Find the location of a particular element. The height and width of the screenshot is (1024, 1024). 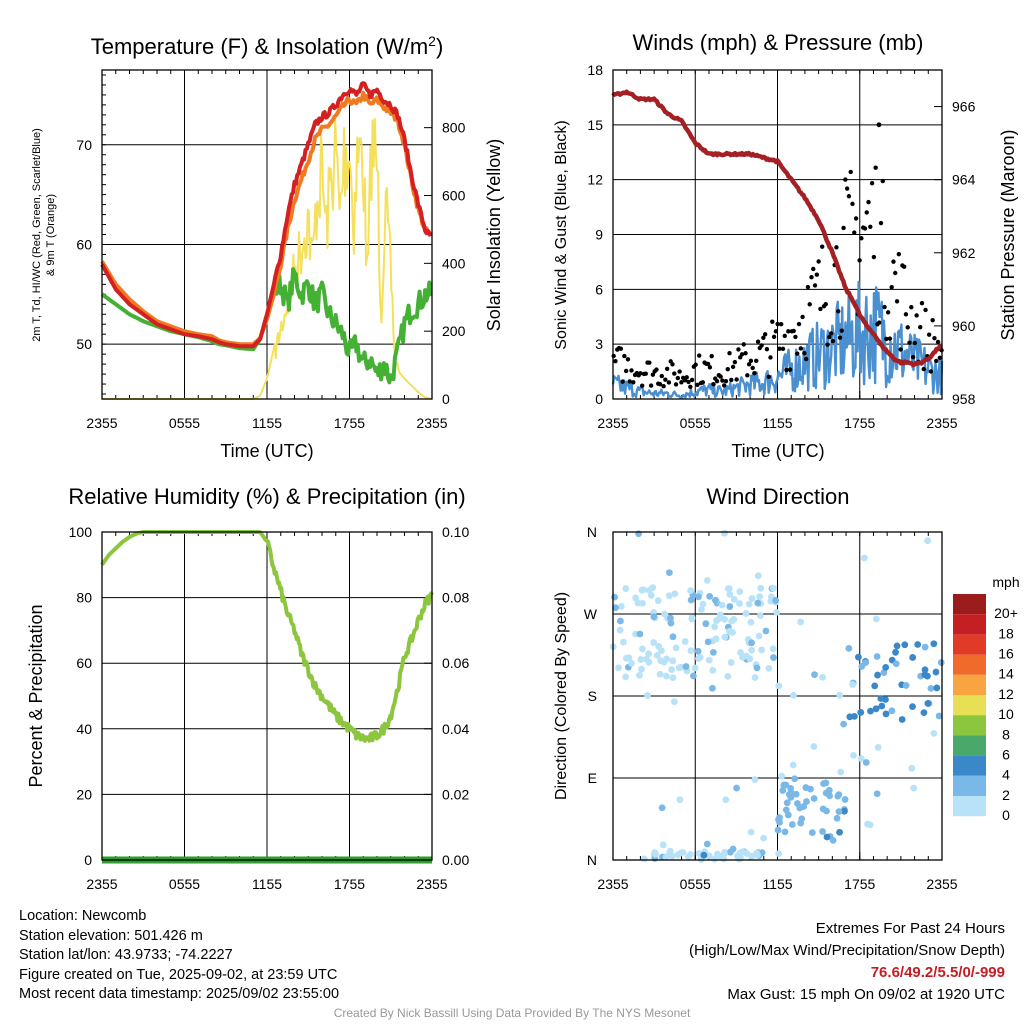

rh-y-tick-label: 60 is located at coordinates (84, 663).